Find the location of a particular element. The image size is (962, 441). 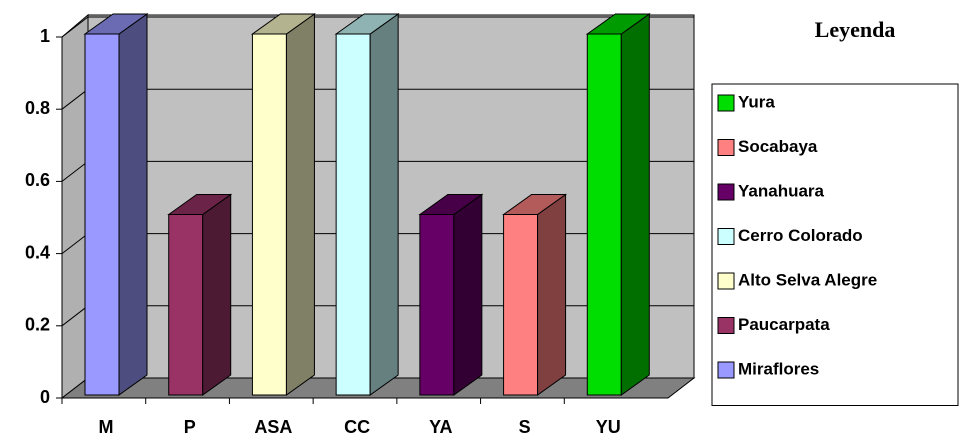

y-tick-label: 0.4 is located at coordinates (37, 252).